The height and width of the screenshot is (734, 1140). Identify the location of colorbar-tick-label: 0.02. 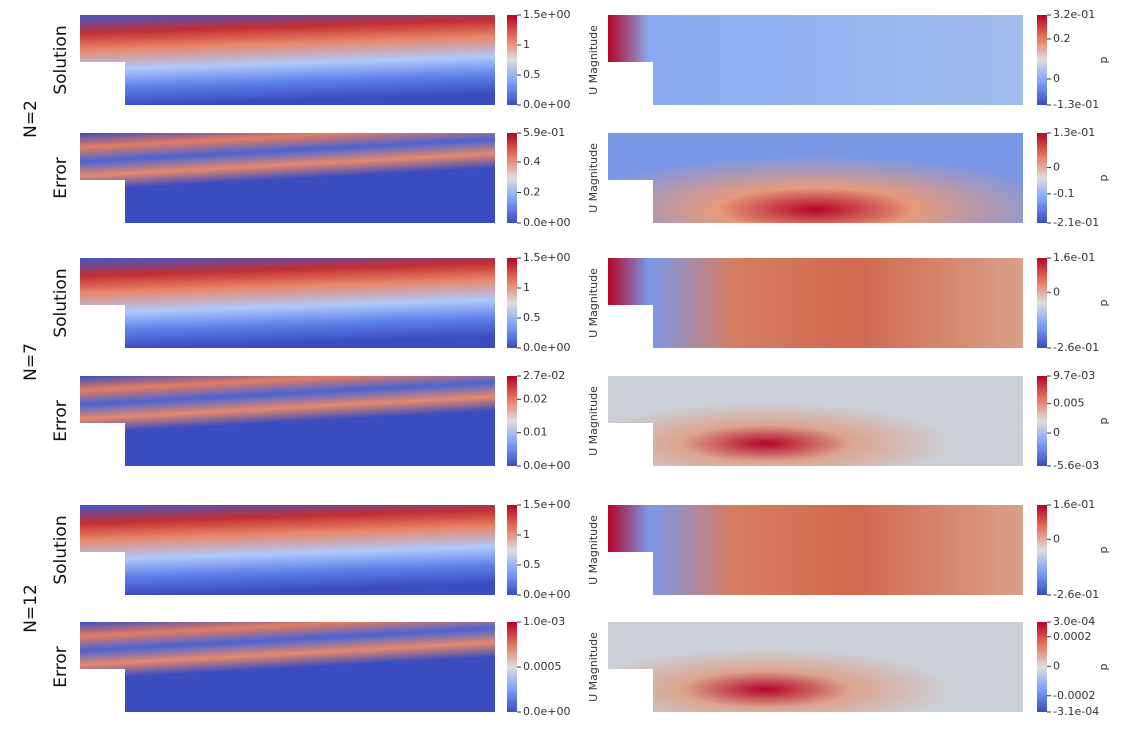
(535, 398).